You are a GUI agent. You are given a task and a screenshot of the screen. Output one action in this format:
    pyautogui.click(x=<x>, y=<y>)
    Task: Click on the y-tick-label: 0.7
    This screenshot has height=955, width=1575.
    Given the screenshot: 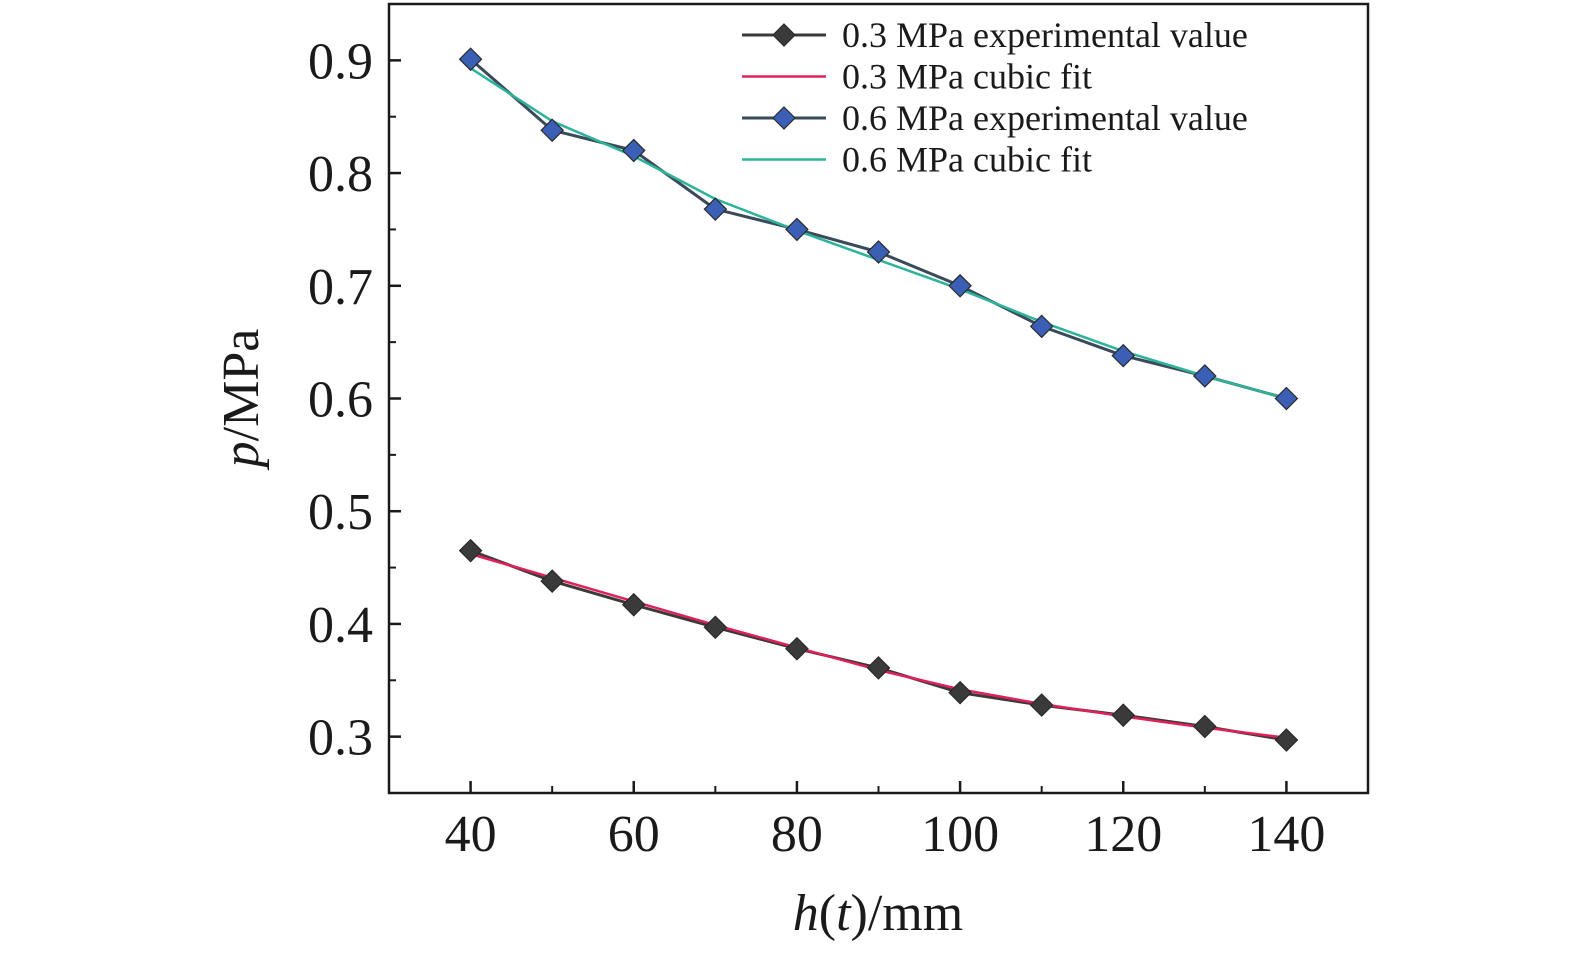 What is the action you would take?
    pyautogui.click(x=340, y=287)
    